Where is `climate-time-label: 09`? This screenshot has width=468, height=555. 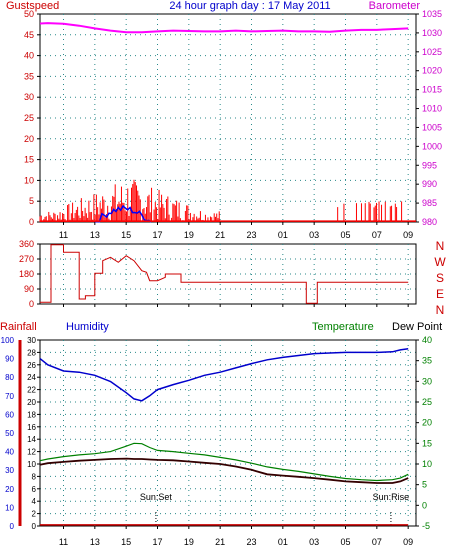 climate-time-label: 09 is located at coordinates (408, 542).